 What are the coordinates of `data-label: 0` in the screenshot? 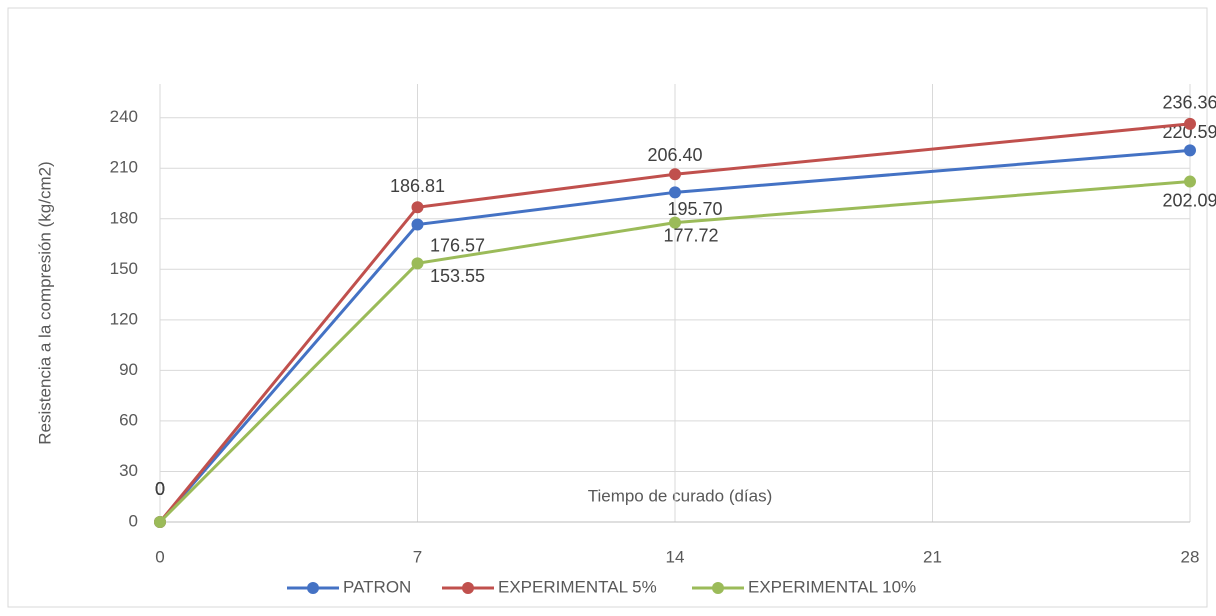 It's located at (160, 489).